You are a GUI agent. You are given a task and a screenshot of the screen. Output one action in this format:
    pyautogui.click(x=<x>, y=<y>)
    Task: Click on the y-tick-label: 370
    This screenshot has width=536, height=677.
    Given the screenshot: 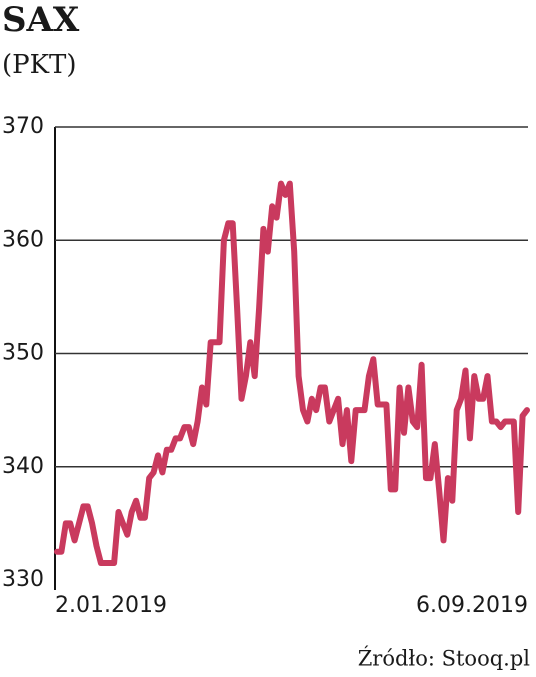 What is the action you would take?
    pyautogui.click(x=23, y=126)
    